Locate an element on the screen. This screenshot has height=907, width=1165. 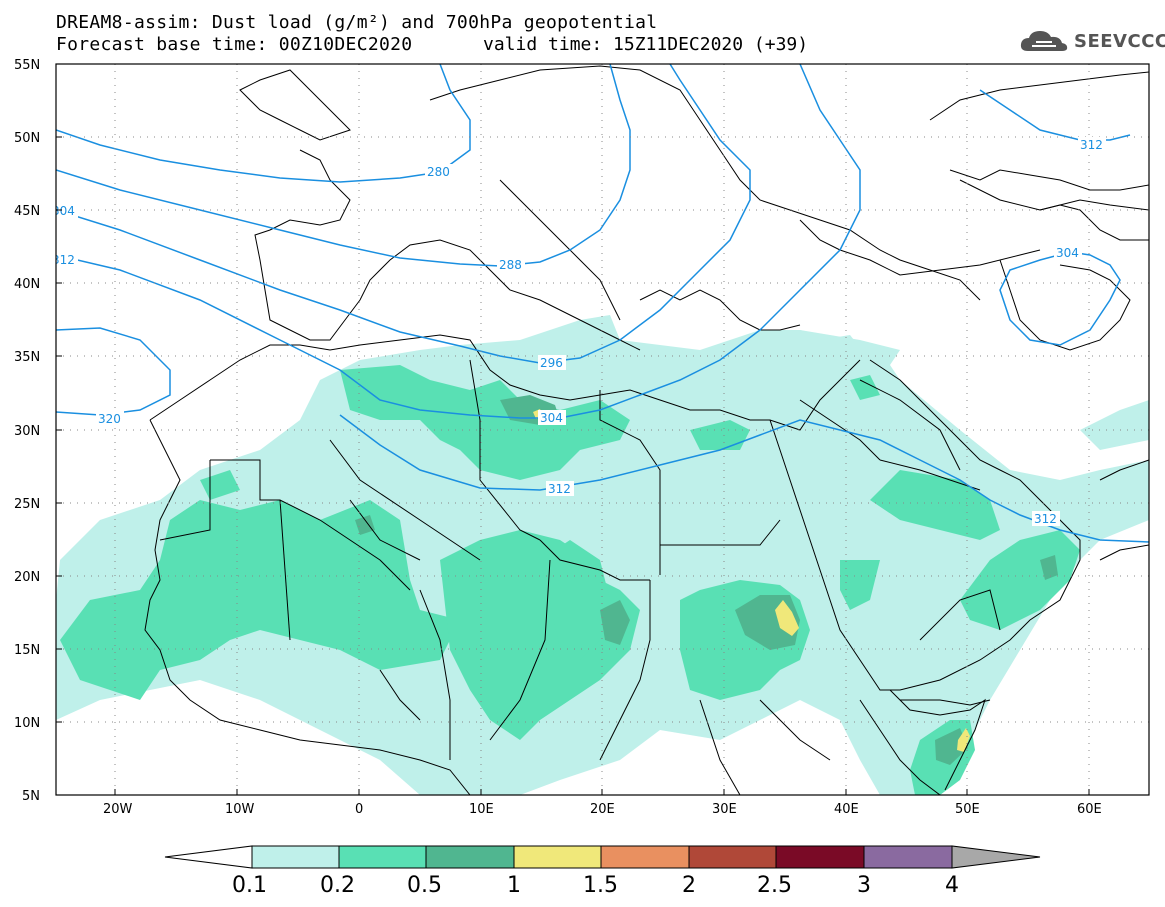
lat-label: 35N is located at coordinates (27, 357).